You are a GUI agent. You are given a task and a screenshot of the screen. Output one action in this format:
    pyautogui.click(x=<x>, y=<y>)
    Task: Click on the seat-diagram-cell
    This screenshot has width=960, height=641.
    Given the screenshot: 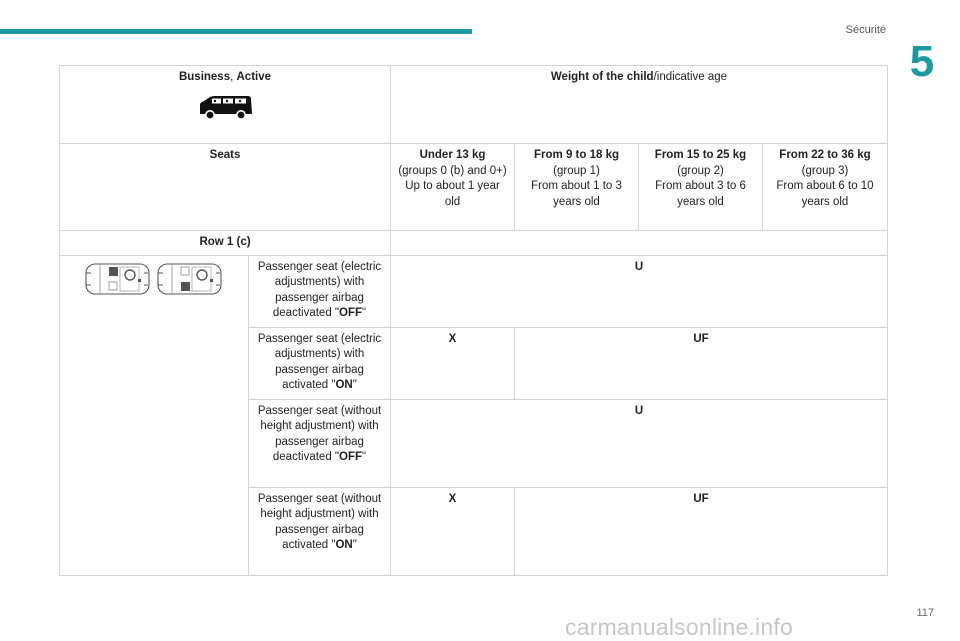 What is the action you would take?
    pyautogui.click(x=154, y=415)
    